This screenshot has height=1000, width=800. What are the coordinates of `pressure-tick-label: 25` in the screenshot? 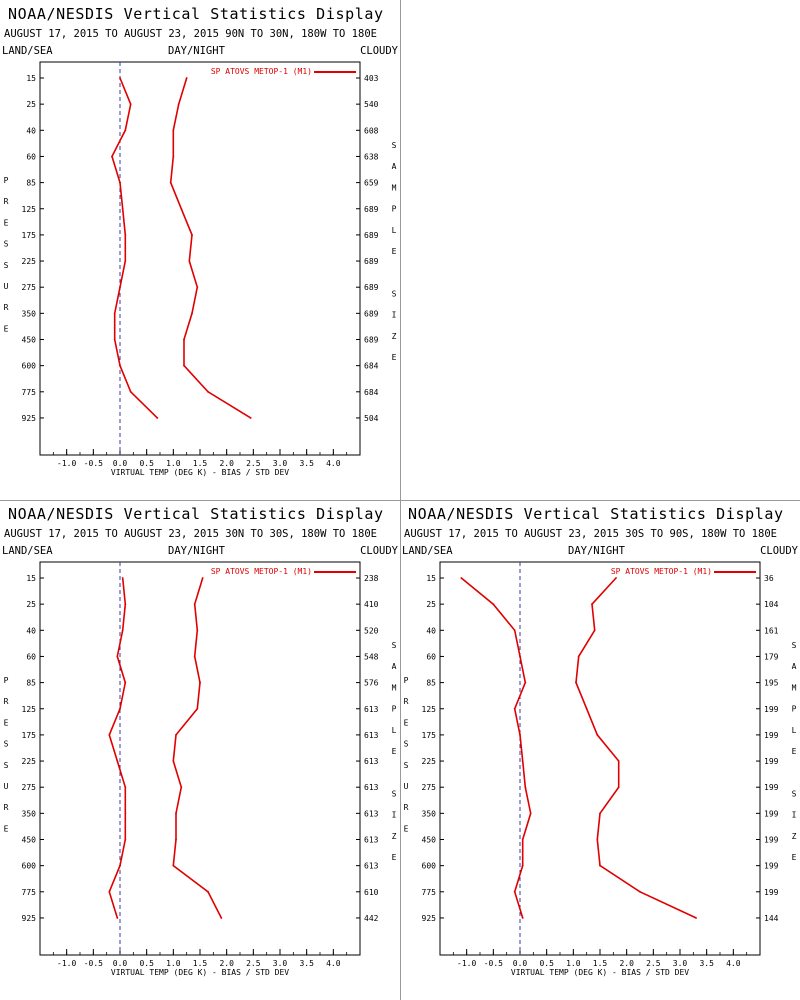 It's located at (431, 604).